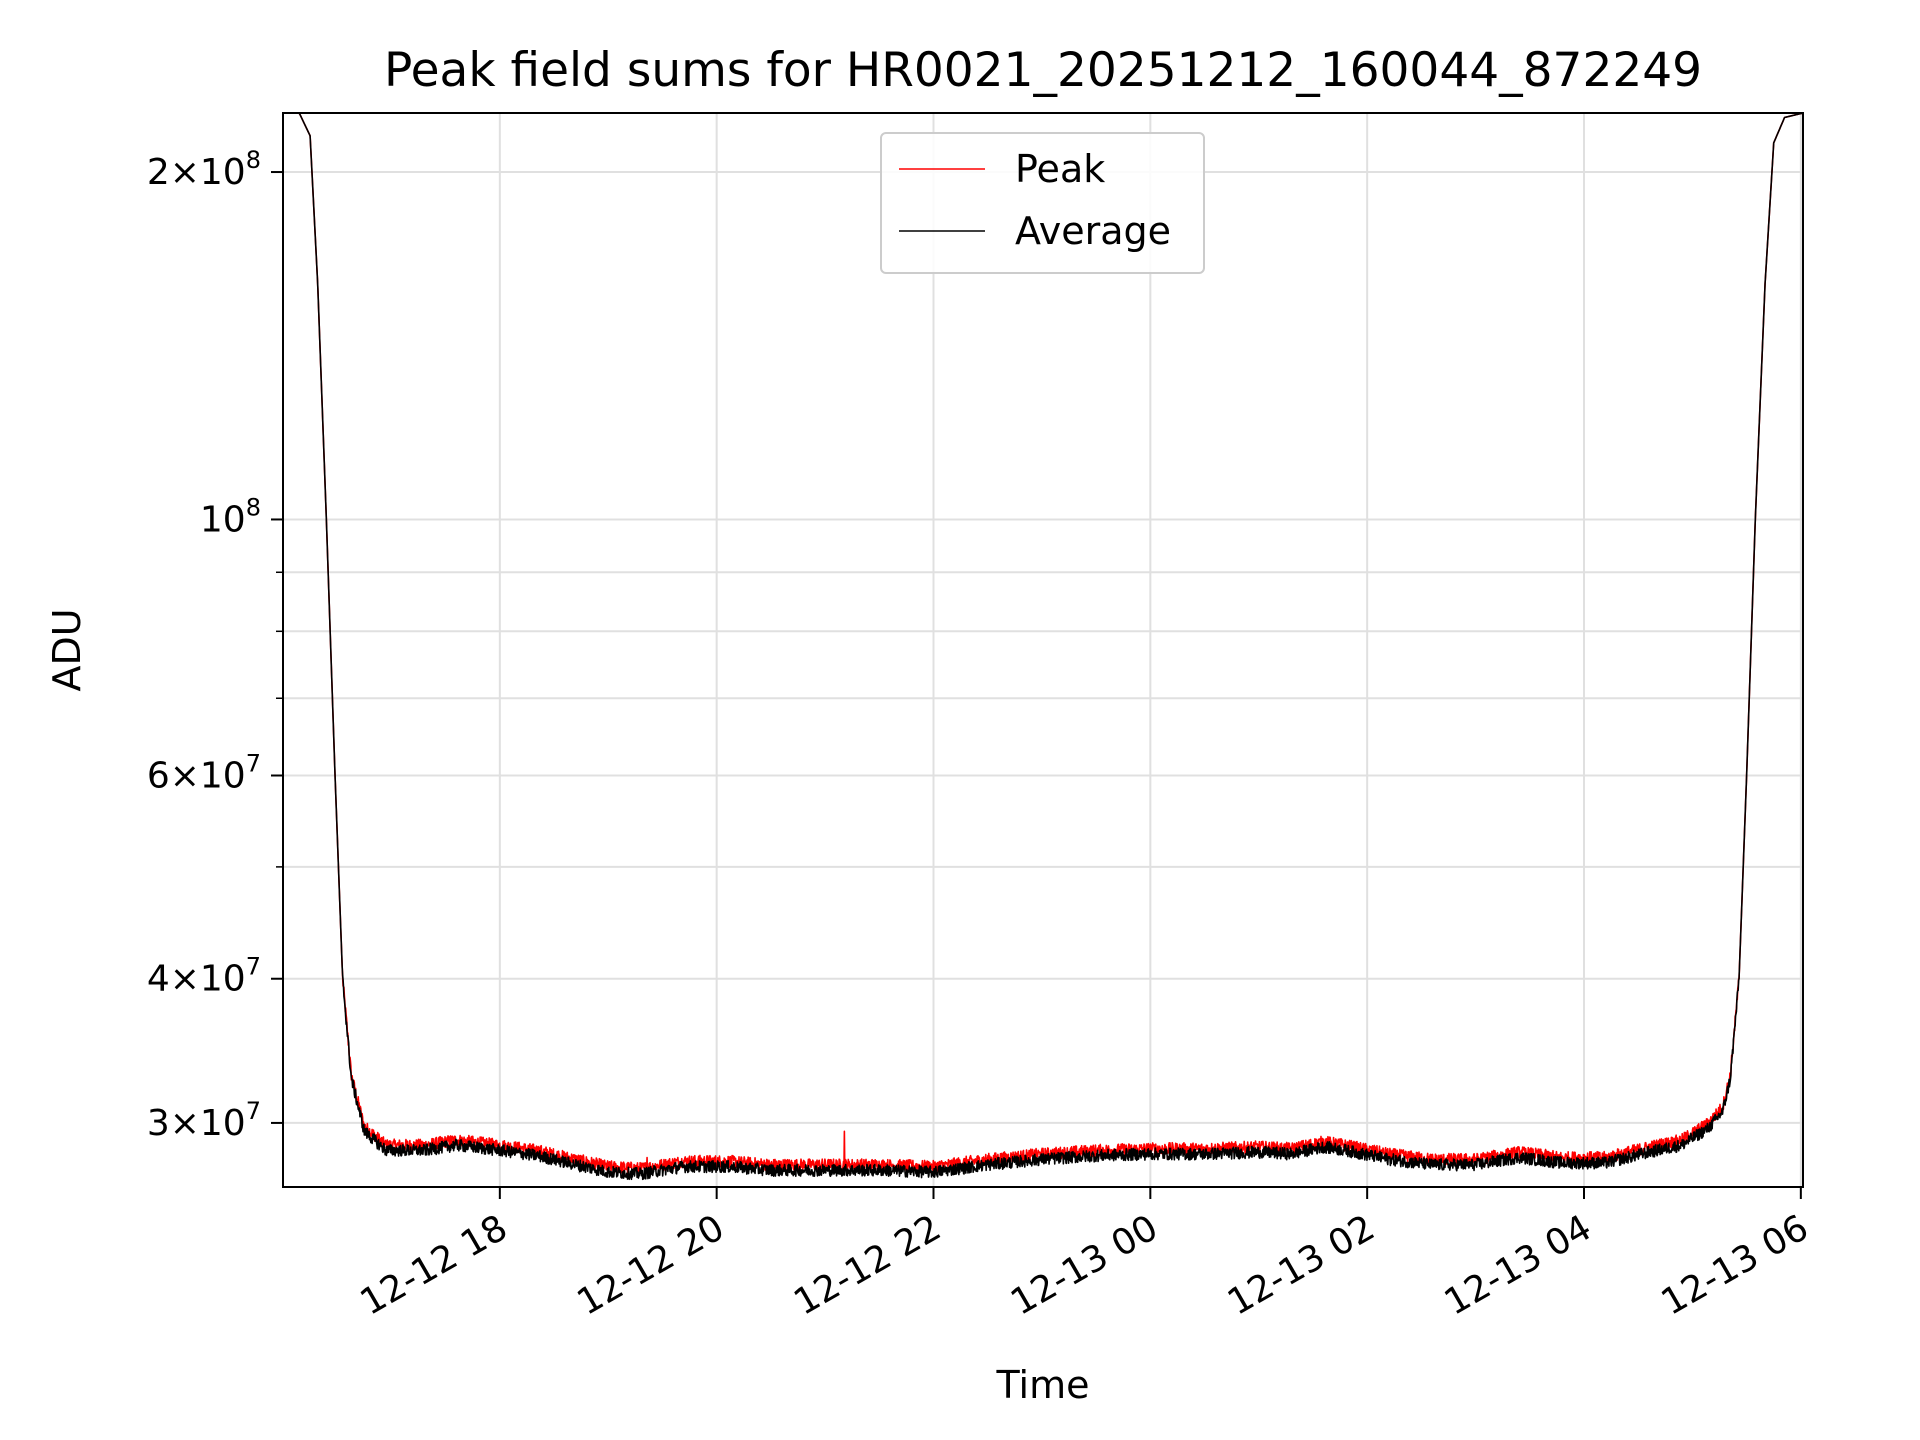 This screenshot has width=1920, height=1440. I want to click on legend-box, so click(1042, 203).